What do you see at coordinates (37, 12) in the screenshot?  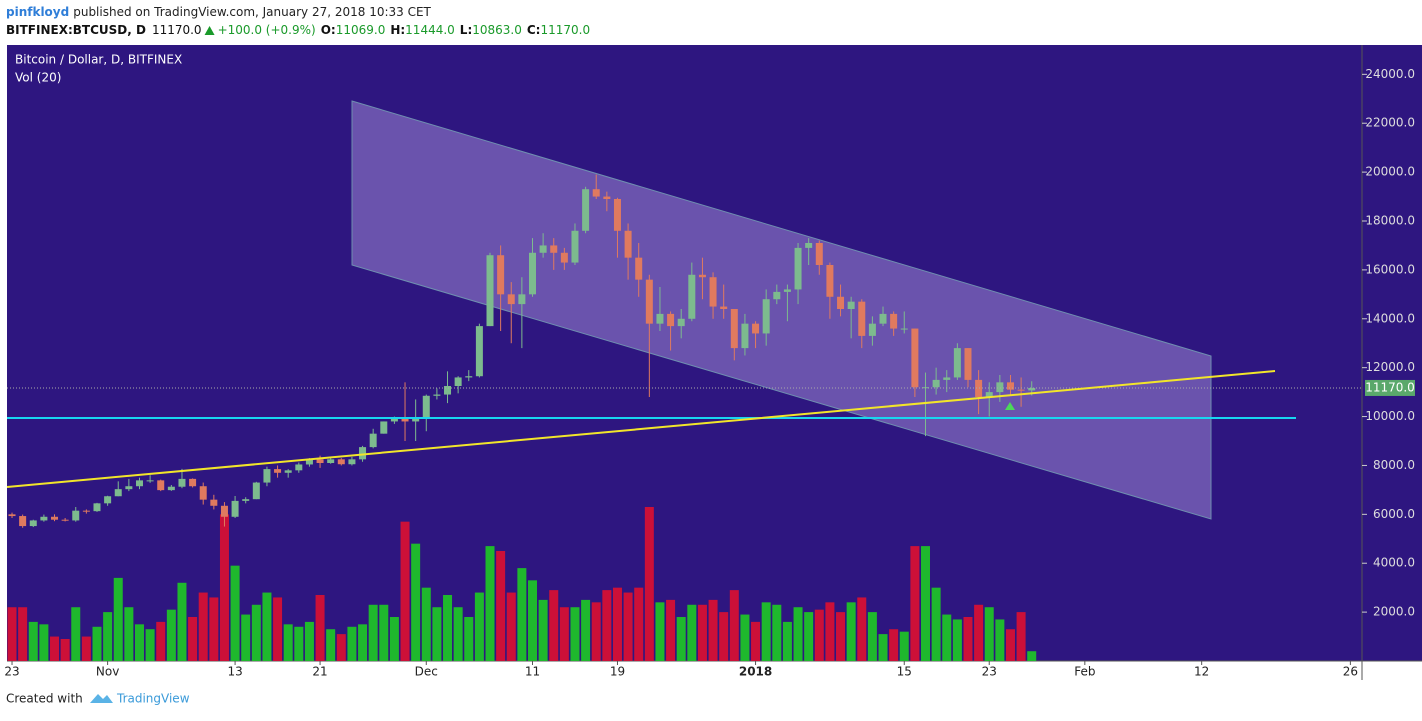 I see `author: pinfkloyd` at bounding box center [37, 12].